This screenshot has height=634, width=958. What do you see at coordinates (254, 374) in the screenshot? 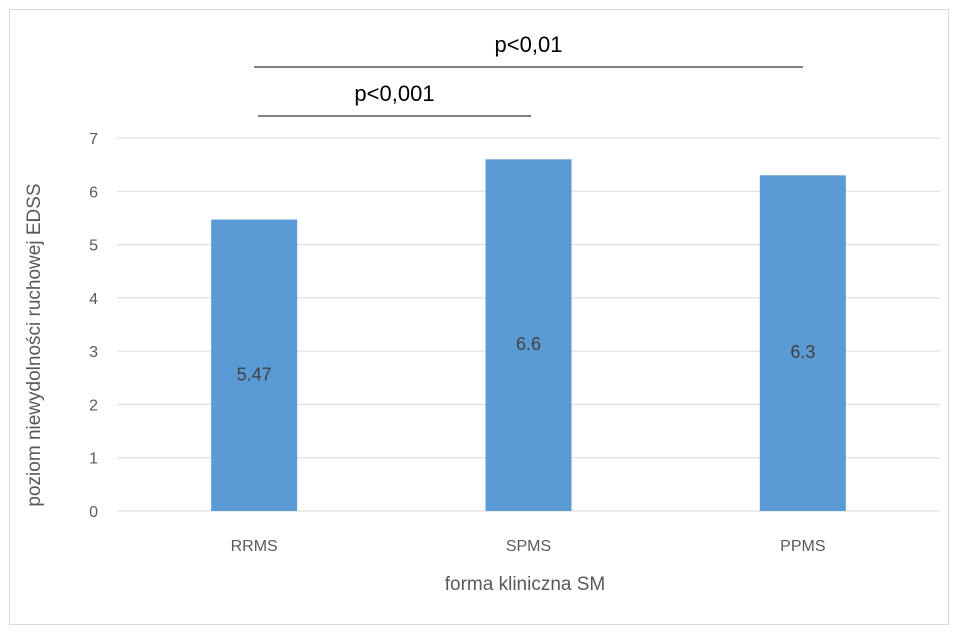
I see `data-label: 5.47` at bounding box center [254, 374].